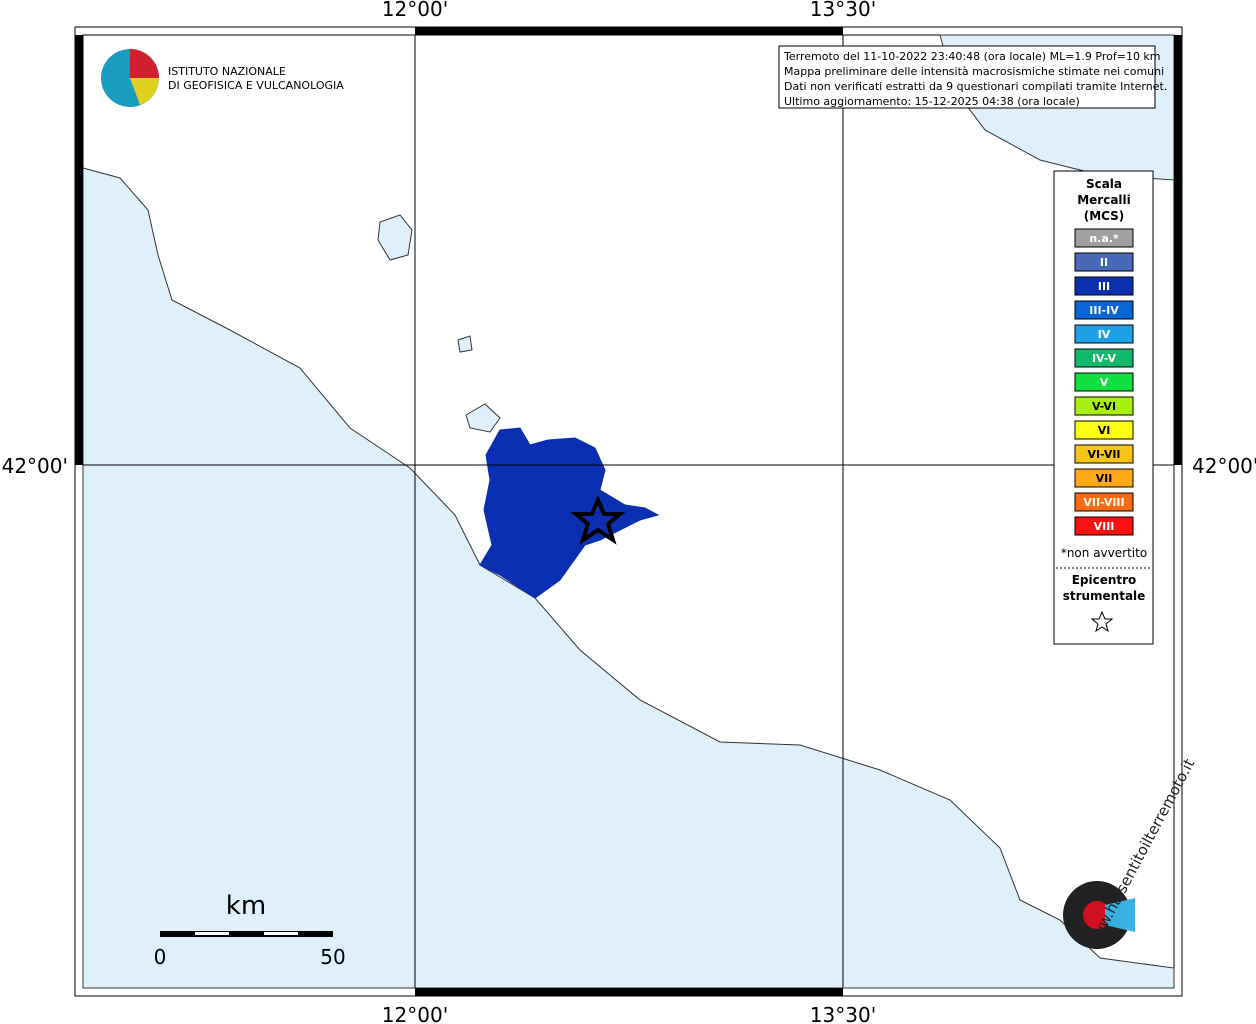  I want to click on legend-label: VI, so click(1104, 430).